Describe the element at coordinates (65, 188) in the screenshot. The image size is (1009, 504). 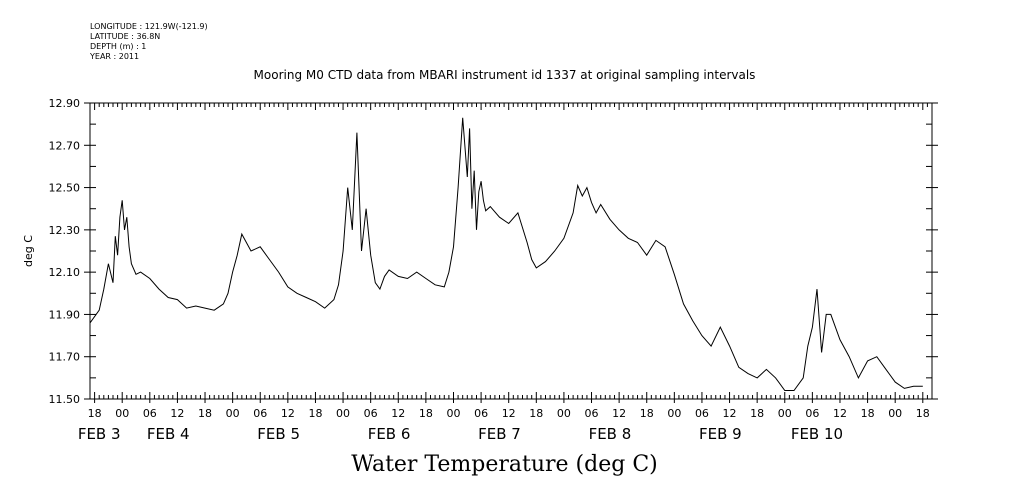
I see `y-tick-label: 12.50` at that location.